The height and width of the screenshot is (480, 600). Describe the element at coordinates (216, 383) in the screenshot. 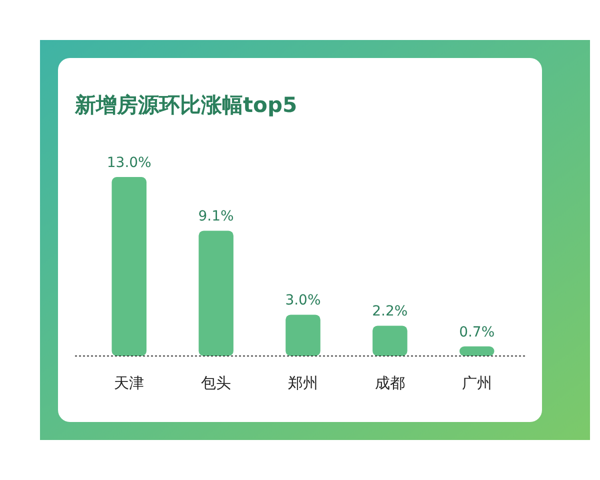

I see `x-tick-label: 包头` at that location.